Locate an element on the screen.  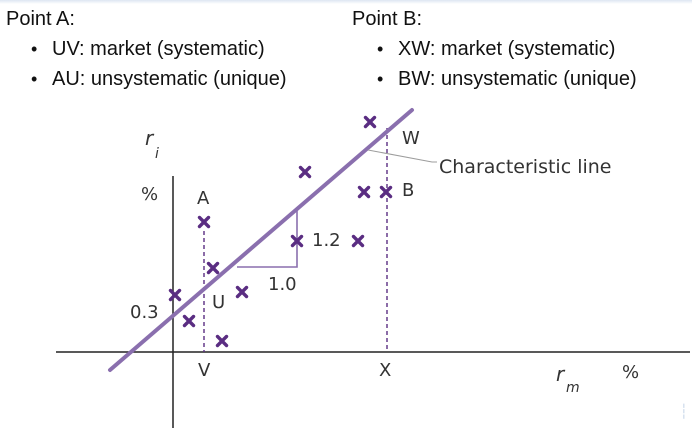
corner-decoration: ┆ is located at coordinates (683, 411).